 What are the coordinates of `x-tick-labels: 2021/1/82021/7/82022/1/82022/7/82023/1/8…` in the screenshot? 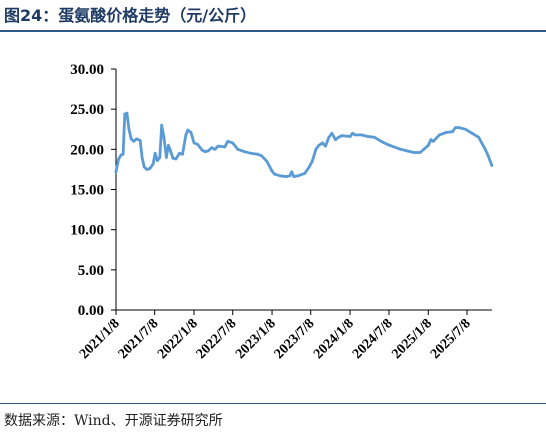 It's located at (275, 339).